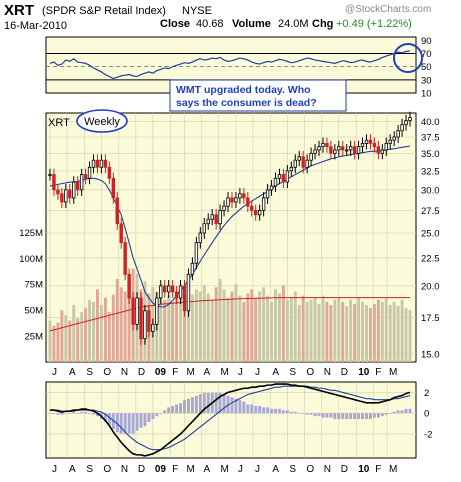  I want to click on ticker-name: (SPDR S&P Retail Index), so click(104, 11).